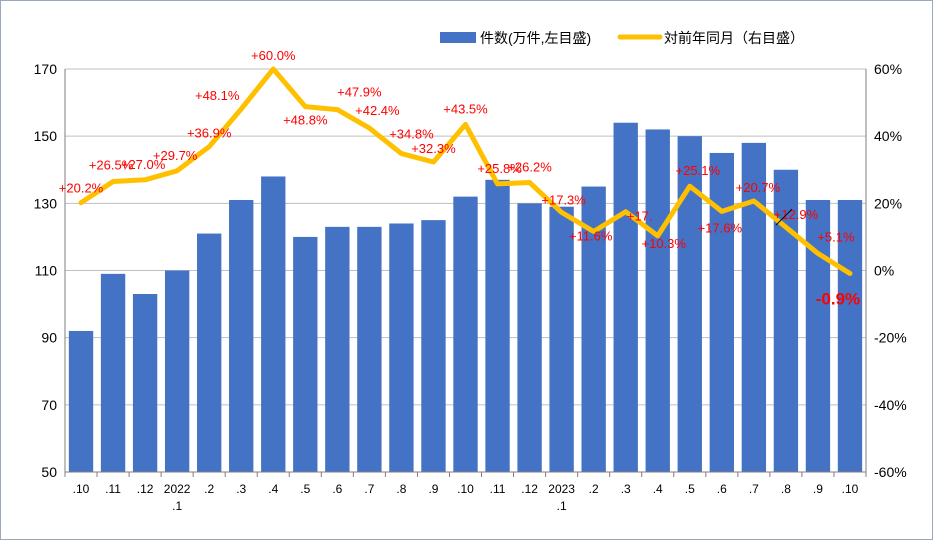  Describe the element at coordinates (49, 405) in the screenshot. I see `left-axis-tick-label: 70` at that location.